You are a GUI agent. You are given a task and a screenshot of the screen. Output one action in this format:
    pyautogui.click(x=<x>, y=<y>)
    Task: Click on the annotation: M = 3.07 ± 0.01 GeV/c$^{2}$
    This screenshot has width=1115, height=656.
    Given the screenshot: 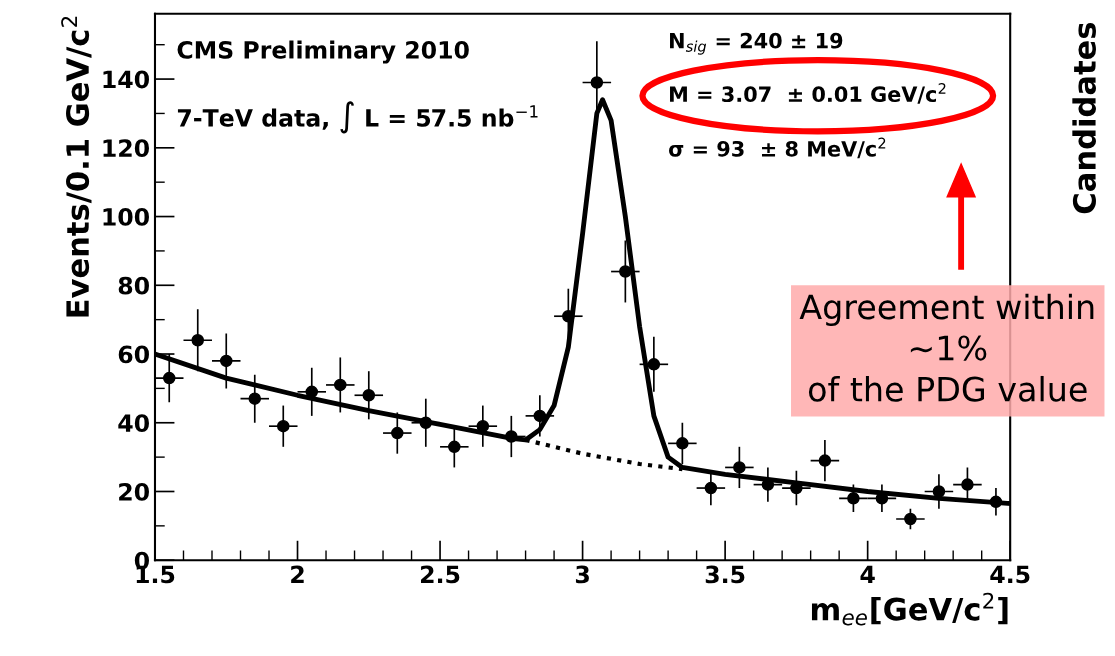 What is the action you would take?
    pyautogui.click(x=808, y=93)
    